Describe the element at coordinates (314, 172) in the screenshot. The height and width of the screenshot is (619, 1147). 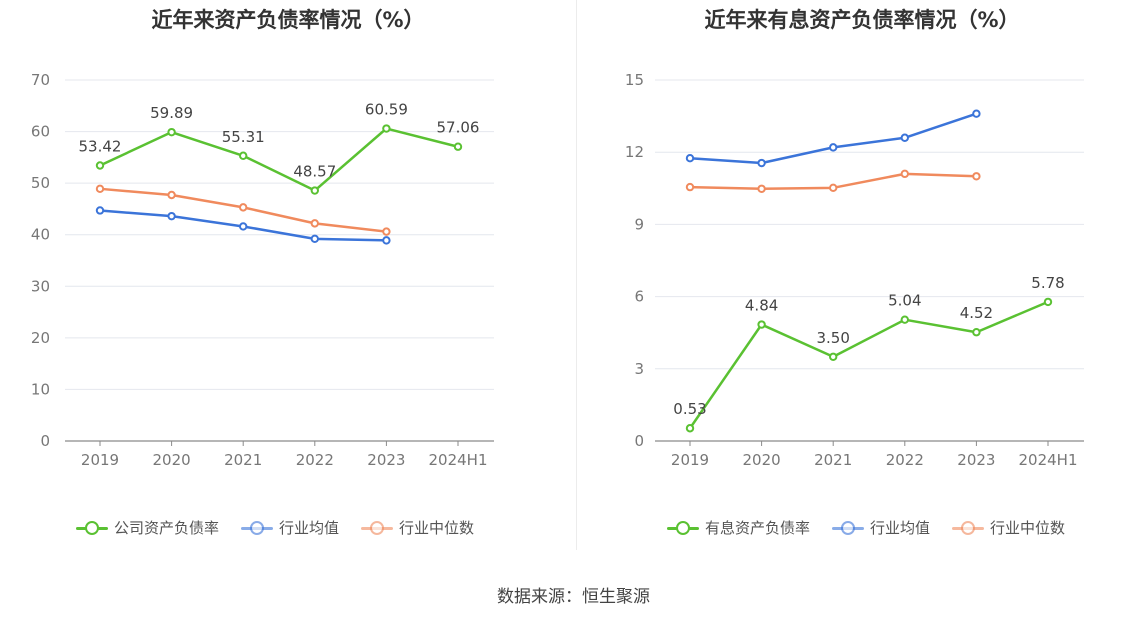
I see `data-label: 48.57` at that location.